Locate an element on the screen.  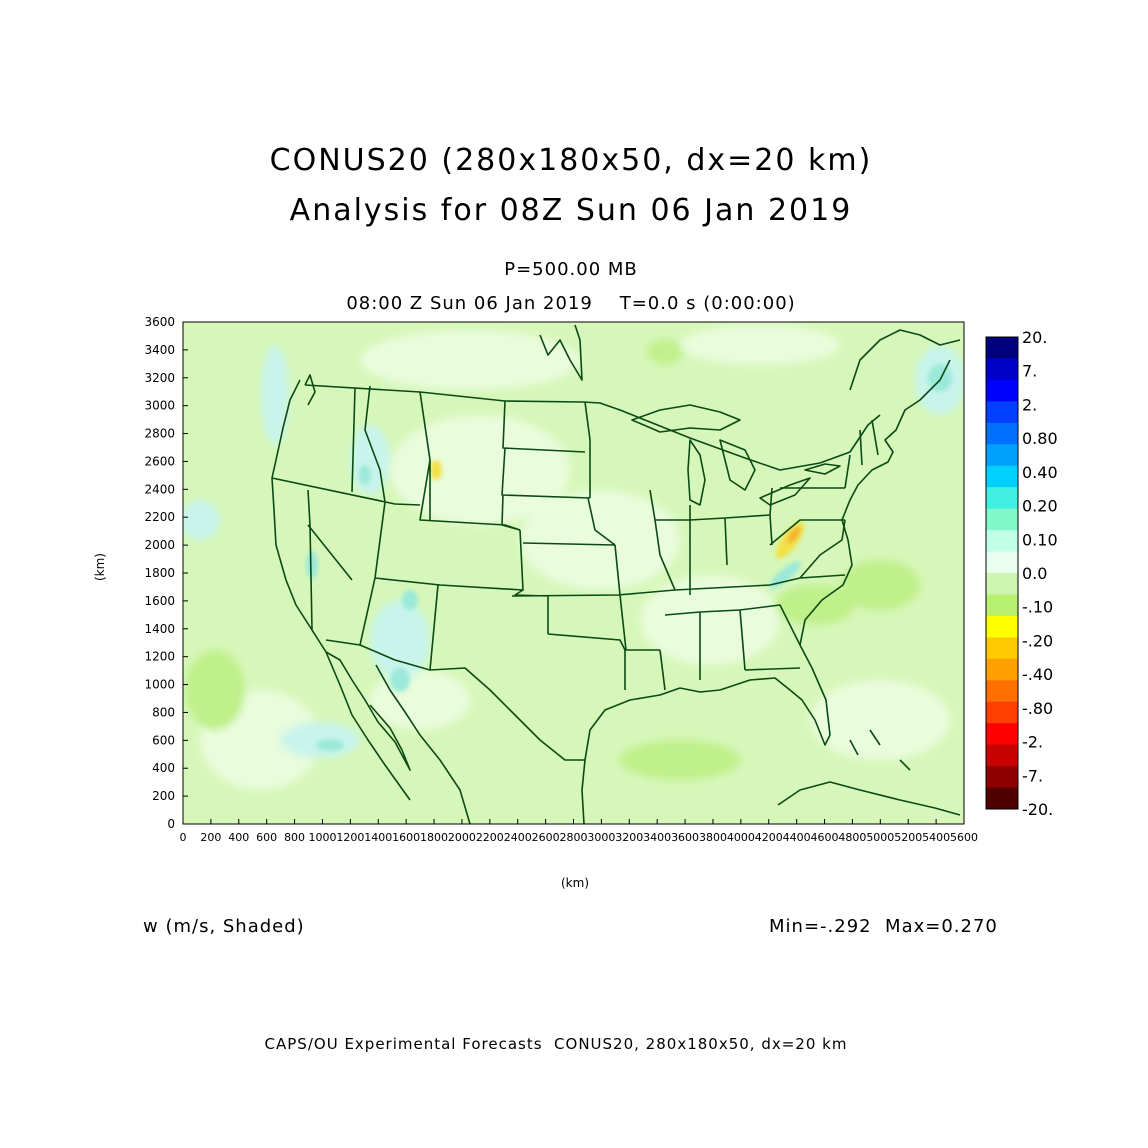
variable-label: w (m/s, Shaded) is located at coordinates (224, 926).